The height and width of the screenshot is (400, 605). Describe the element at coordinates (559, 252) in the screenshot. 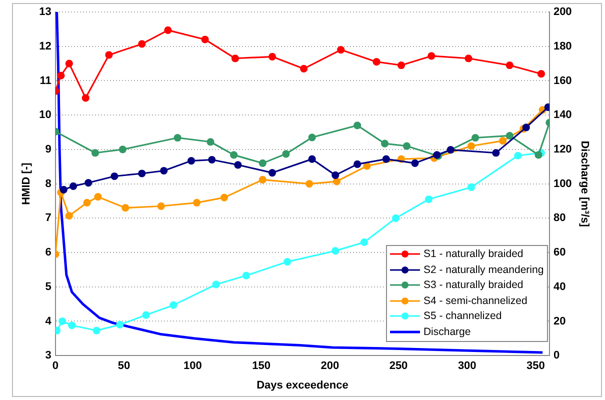

I see `y2-tick-label: 60` at that location.